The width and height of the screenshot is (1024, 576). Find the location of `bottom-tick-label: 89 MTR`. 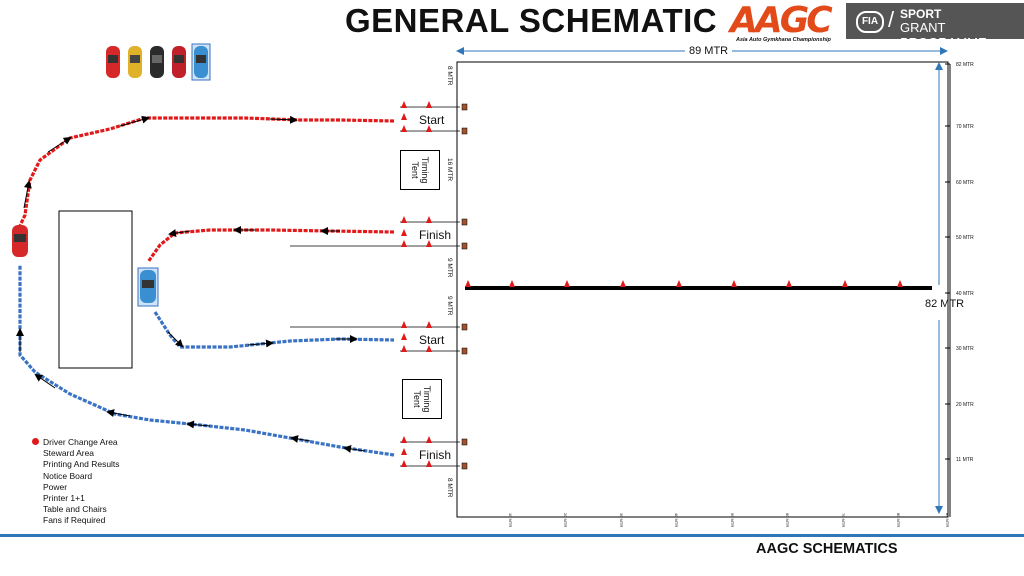

bottom-tick-label: 89 MTR is located at coordinates (947, 520).